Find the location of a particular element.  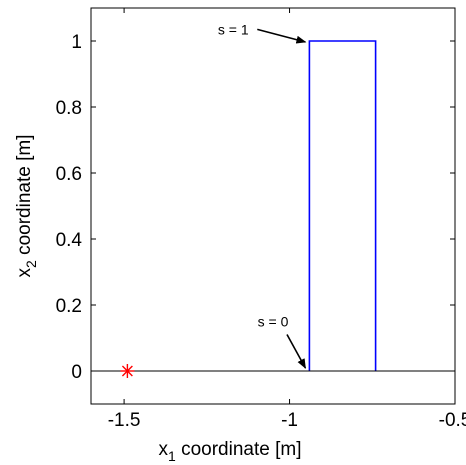

annotation-label: s = 0 is located at coordinates (273, 321).